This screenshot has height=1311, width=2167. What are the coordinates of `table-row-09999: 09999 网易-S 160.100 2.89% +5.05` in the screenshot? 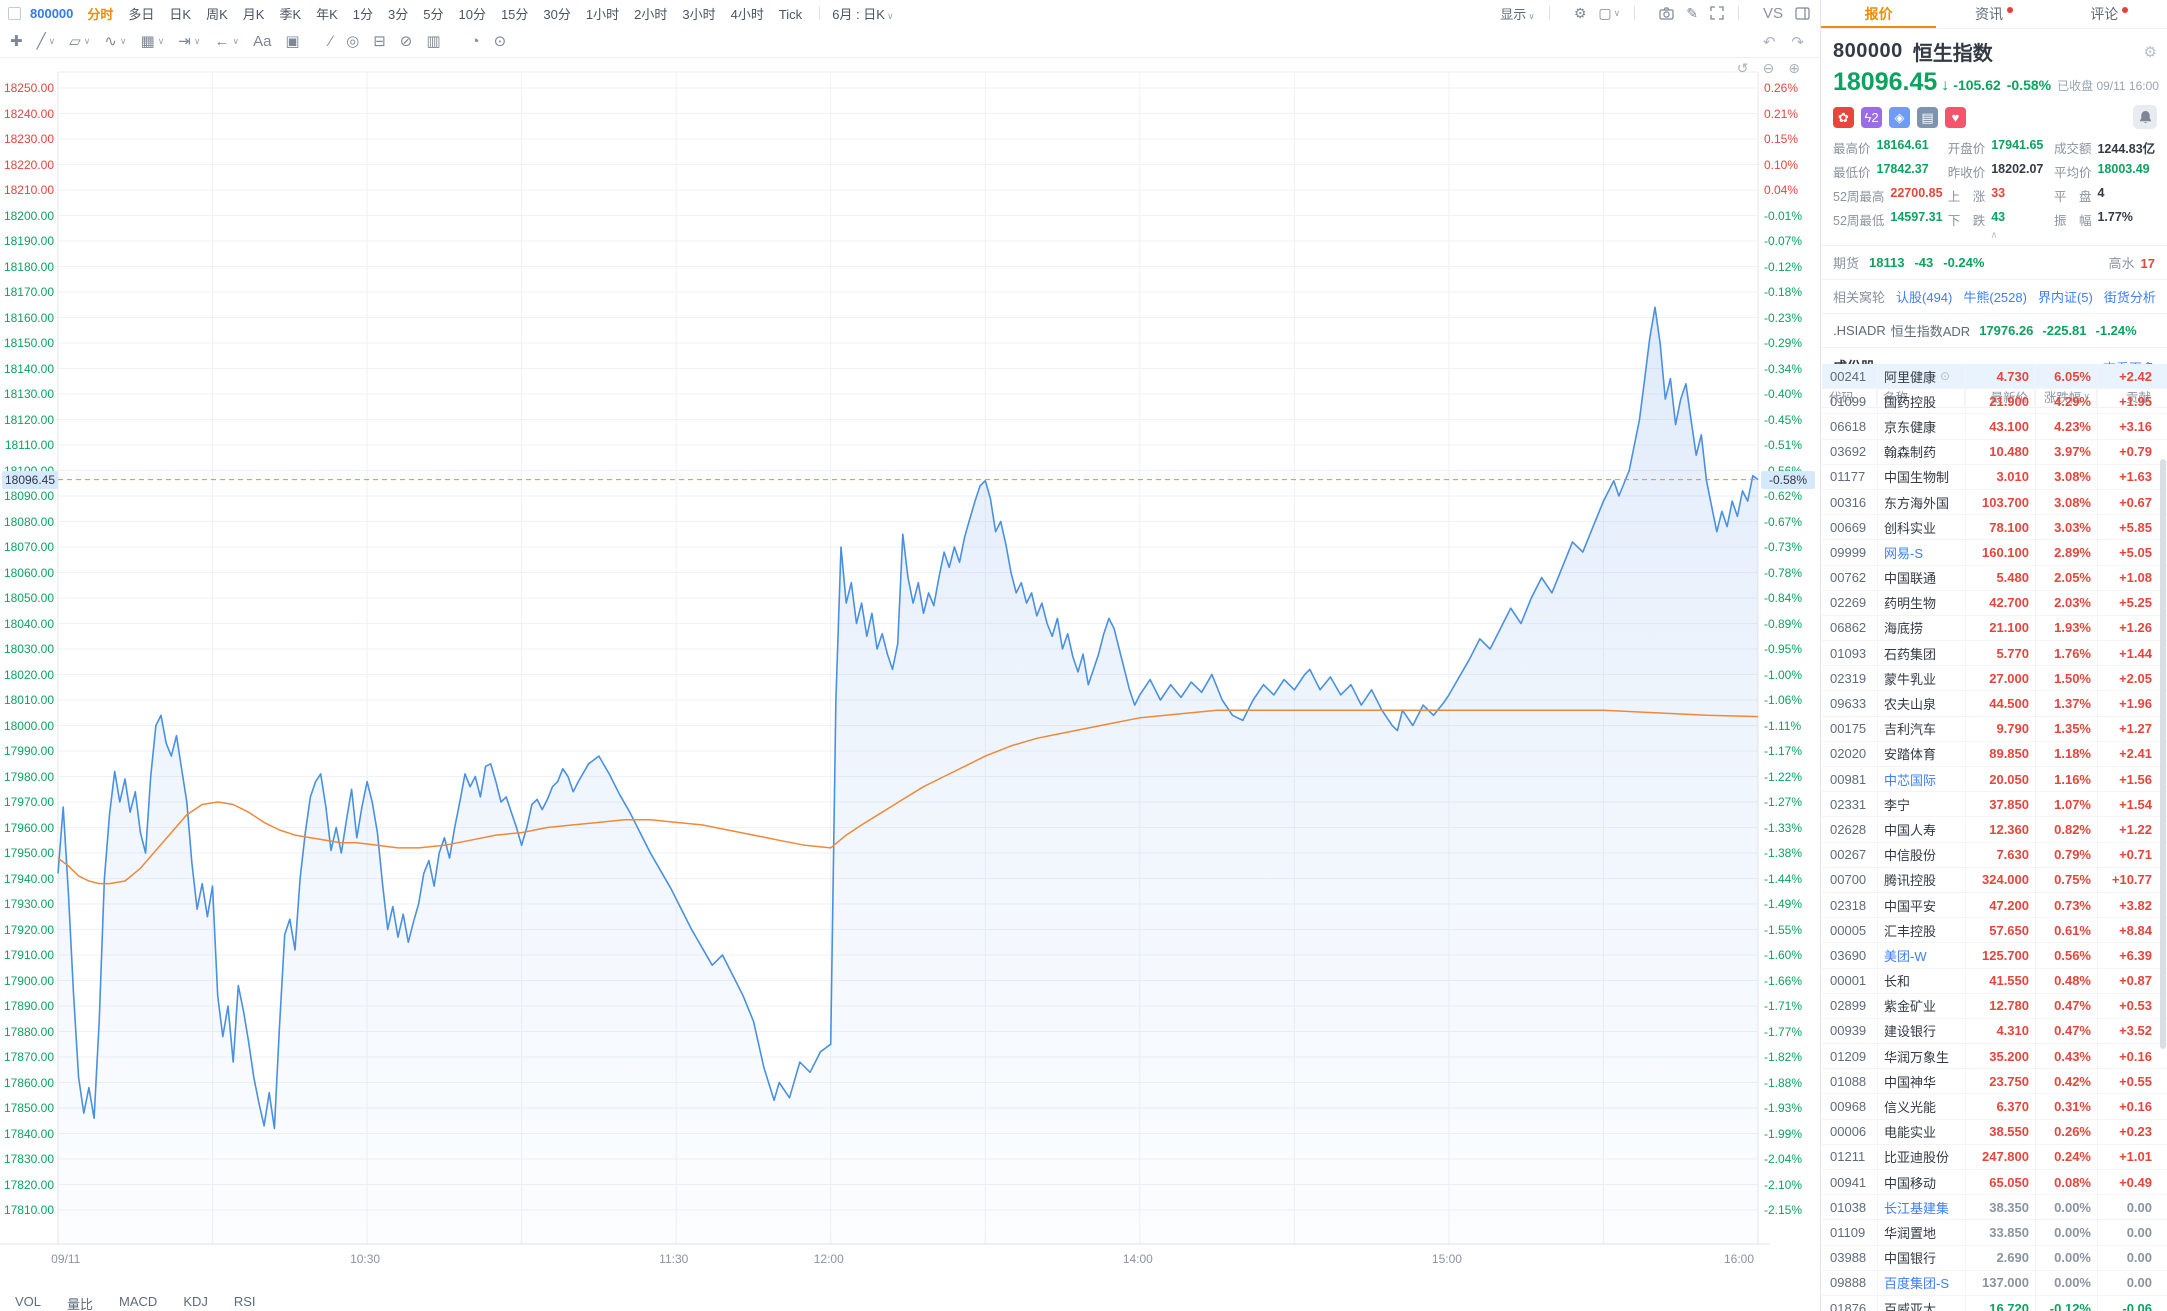 It's located at (1994, 553).